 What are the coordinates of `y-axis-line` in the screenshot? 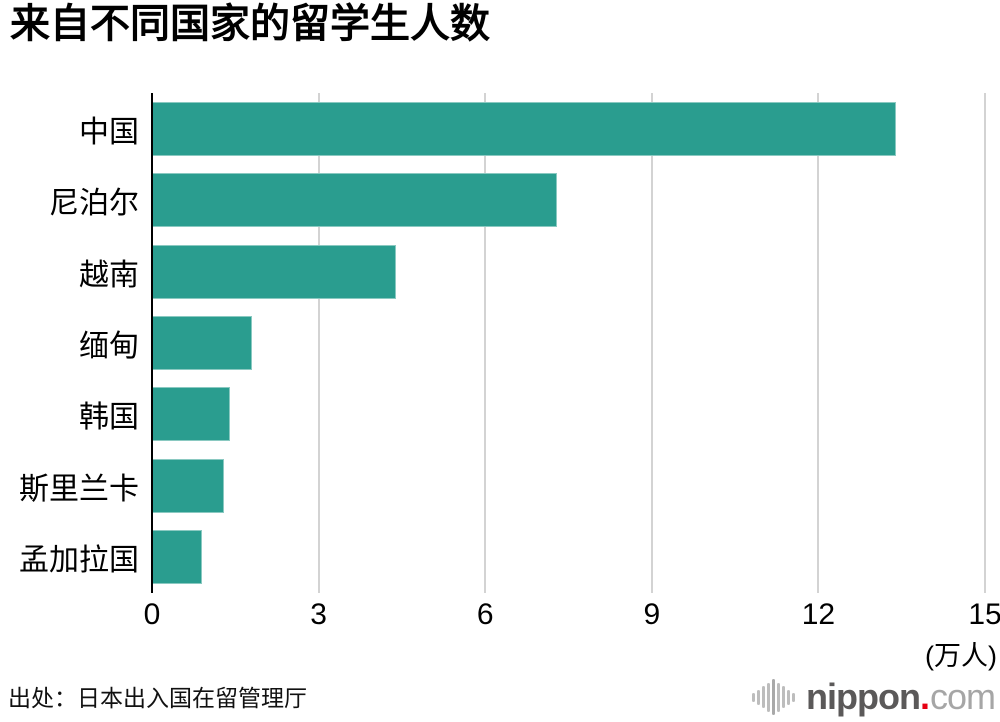 It's located at (152, 343).